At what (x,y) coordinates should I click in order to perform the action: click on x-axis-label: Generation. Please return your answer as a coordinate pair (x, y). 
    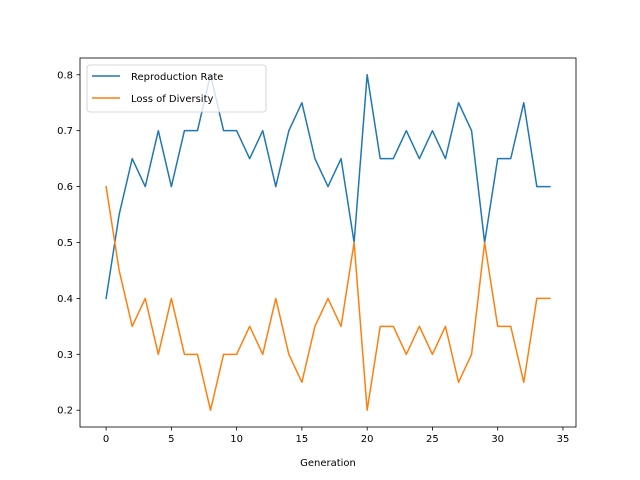
    Looking at the image, I should click on (328, 463).